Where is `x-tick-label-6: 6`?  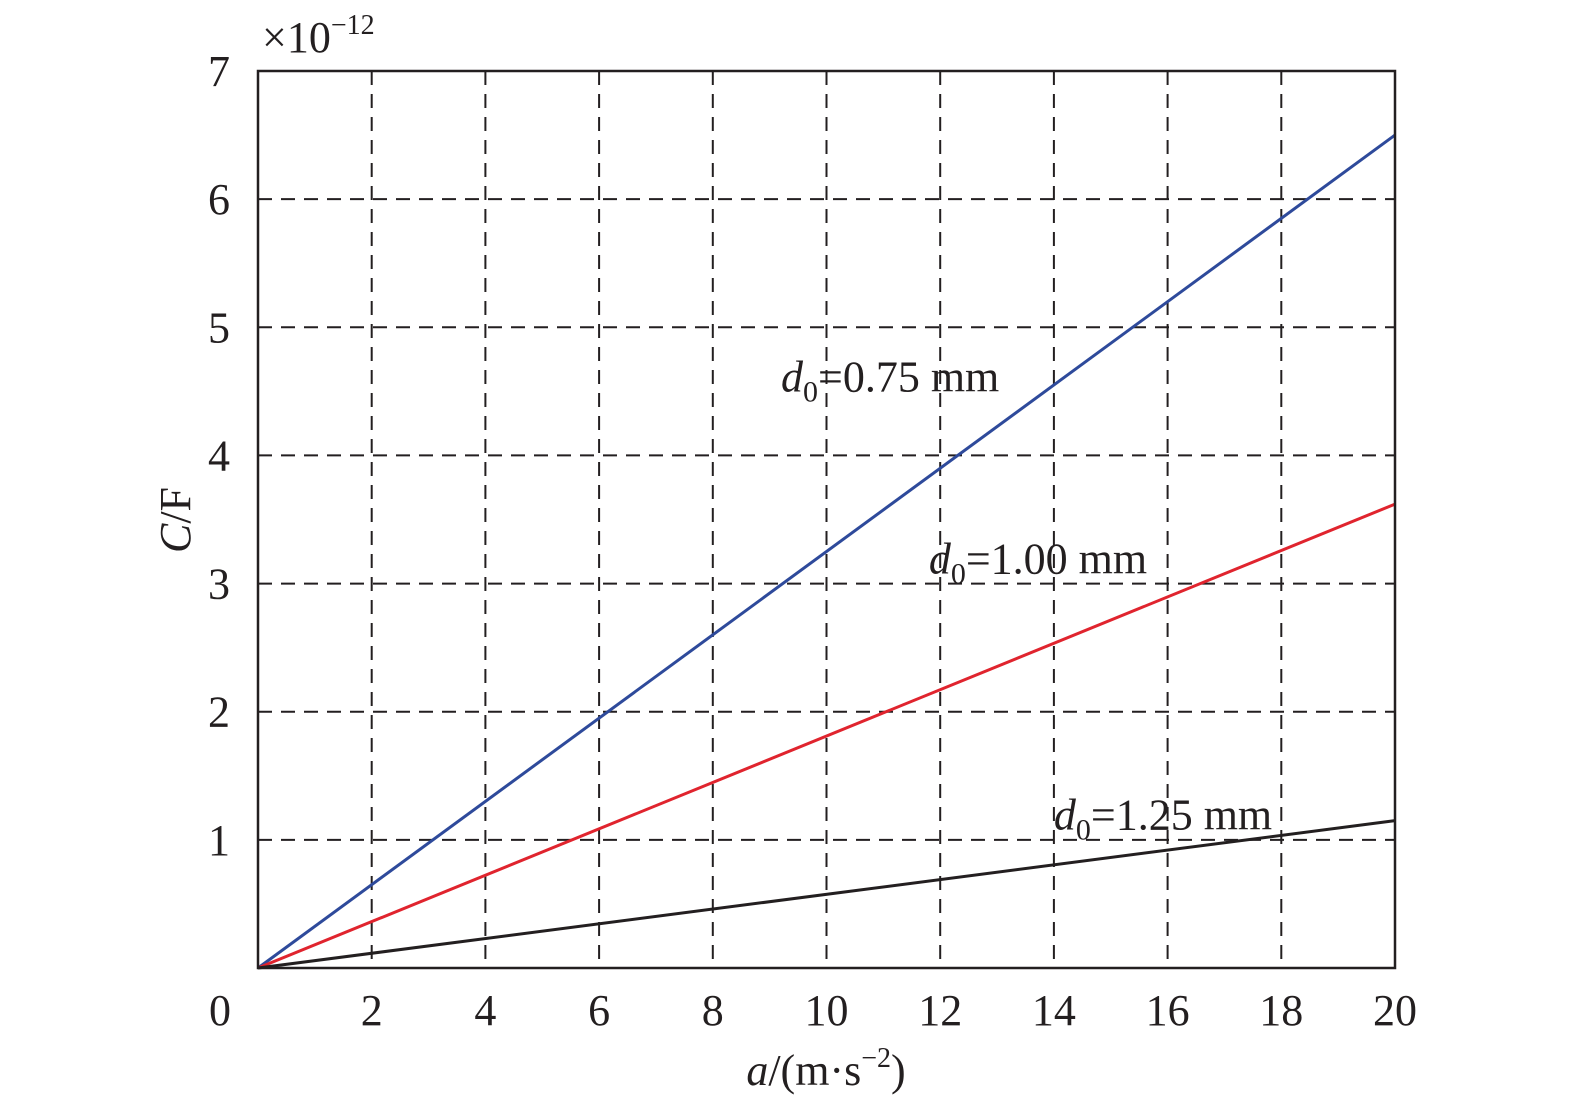 x-tick-label-6: 6 is located at coordinates (599, 1010).